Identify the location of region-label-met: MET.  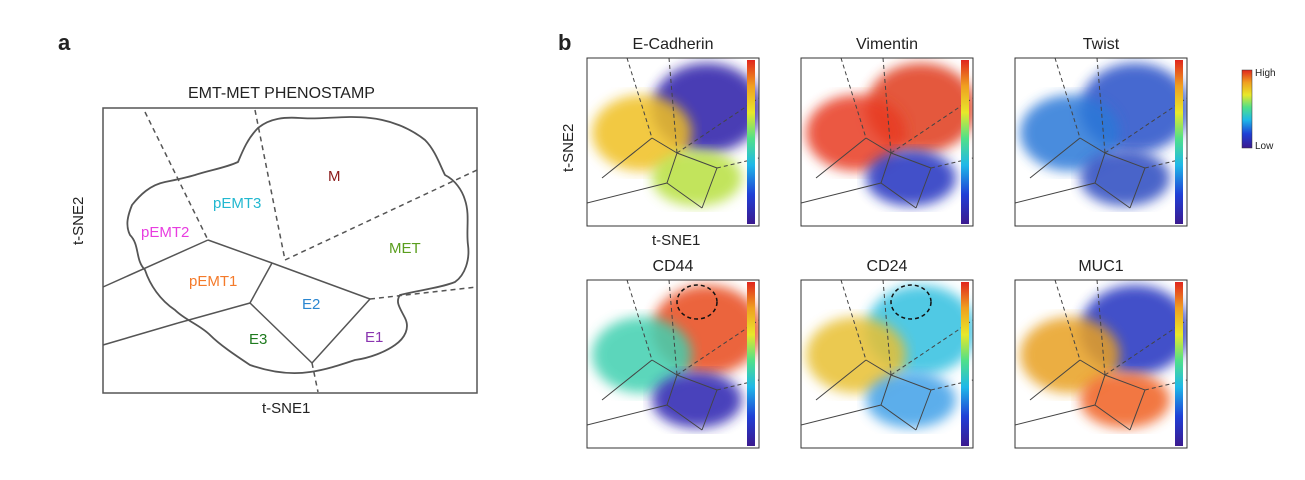
(405, 248).